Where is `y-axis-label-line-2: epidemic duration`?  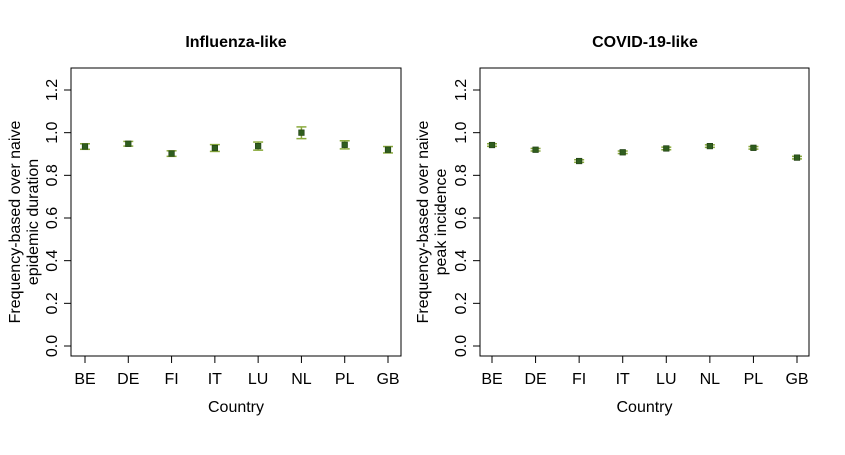 y-axis-label-line-2: epidemic duration is located at coordinates (33, 222).